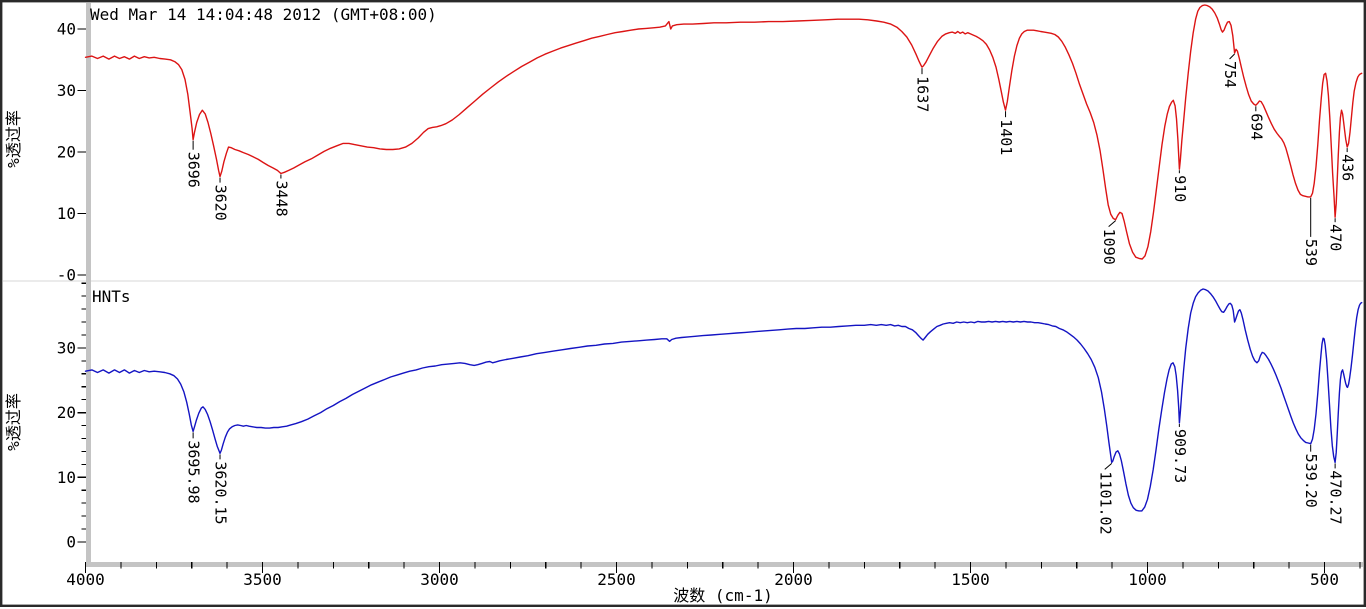  What do you see at coordinates (713, 575) in the screenshot?
I see `x-axis-ticks: 4000 3500 3000 2500 2000 1500 1000 500` at bounding box center [713, 575].